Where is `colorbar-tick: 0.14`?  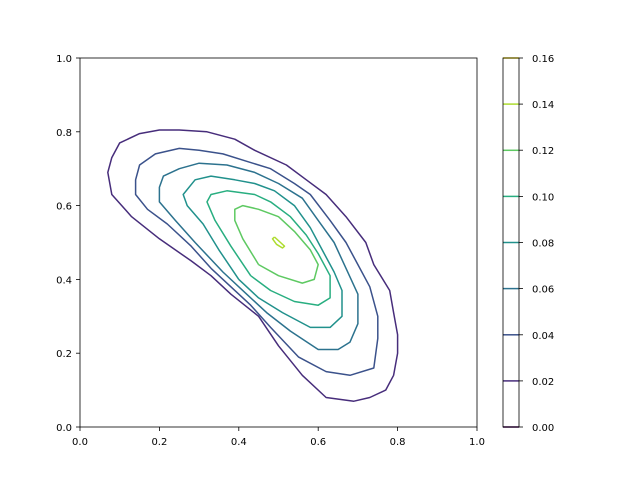
colorbar-tick: 0.14 is located at coordinates (536, 105).